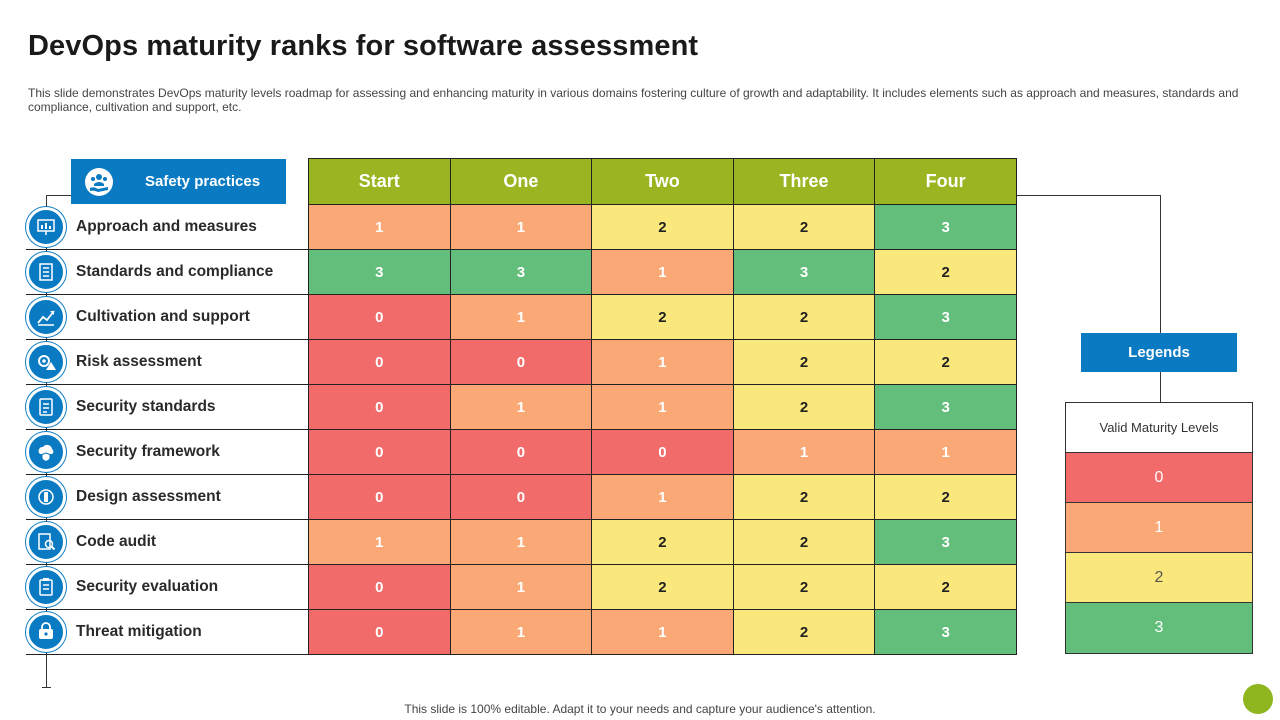 This screenshot has width=1280, height=720. I want to click on legends-header: Legends, so click(1159, 352).